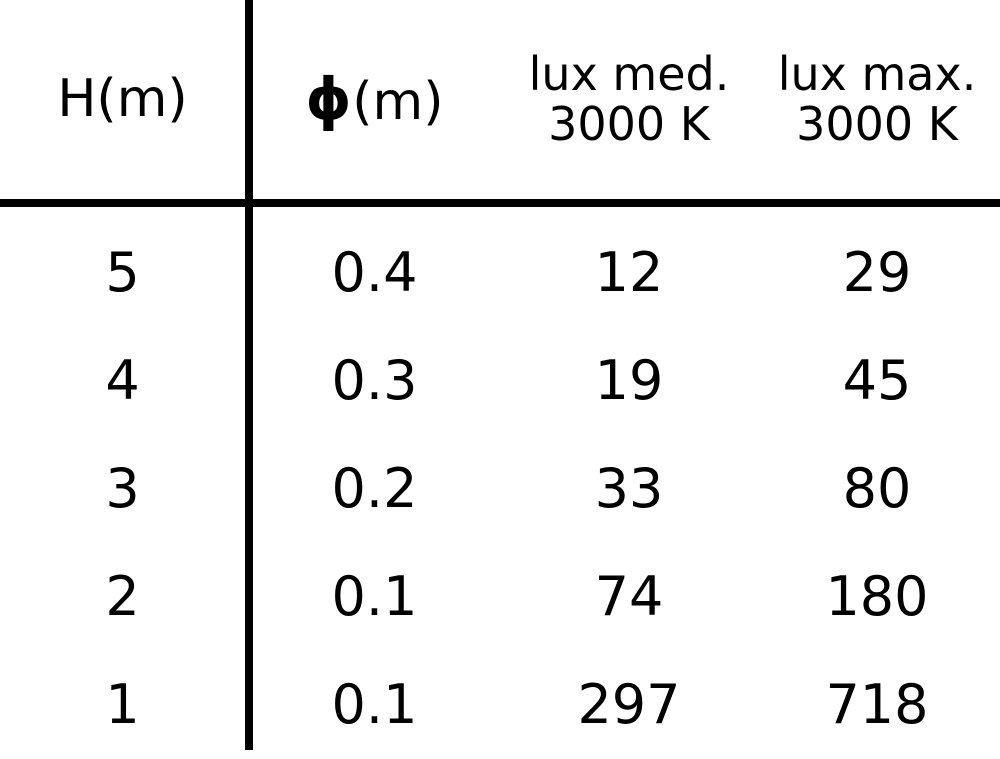  Describe the element at coordinates (629, 380) in the screenshot. I see `cell-lux-med: 19` at that location.